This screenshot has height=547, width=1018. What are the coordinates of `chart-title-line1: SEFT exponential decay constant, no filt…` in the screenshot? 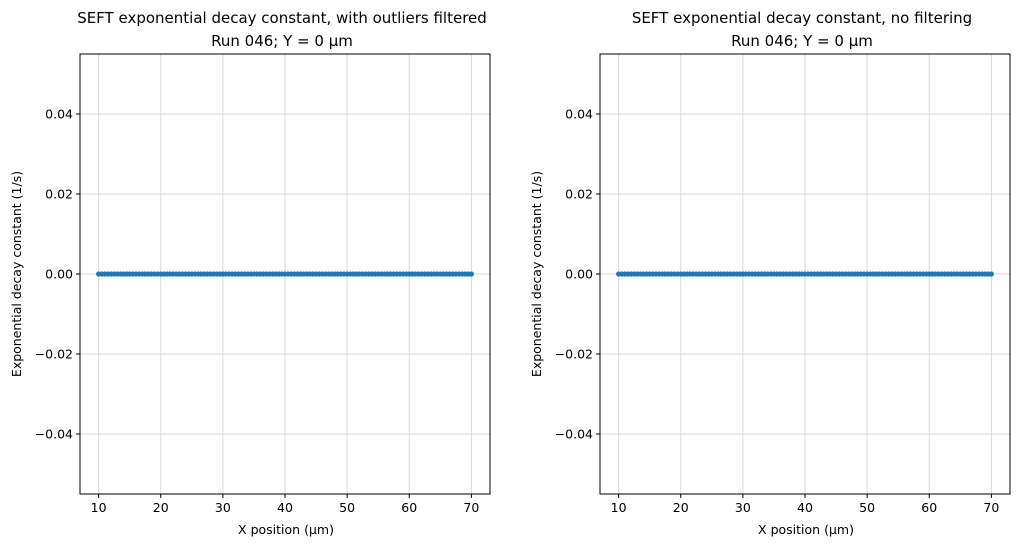 It's located at (802, 18).